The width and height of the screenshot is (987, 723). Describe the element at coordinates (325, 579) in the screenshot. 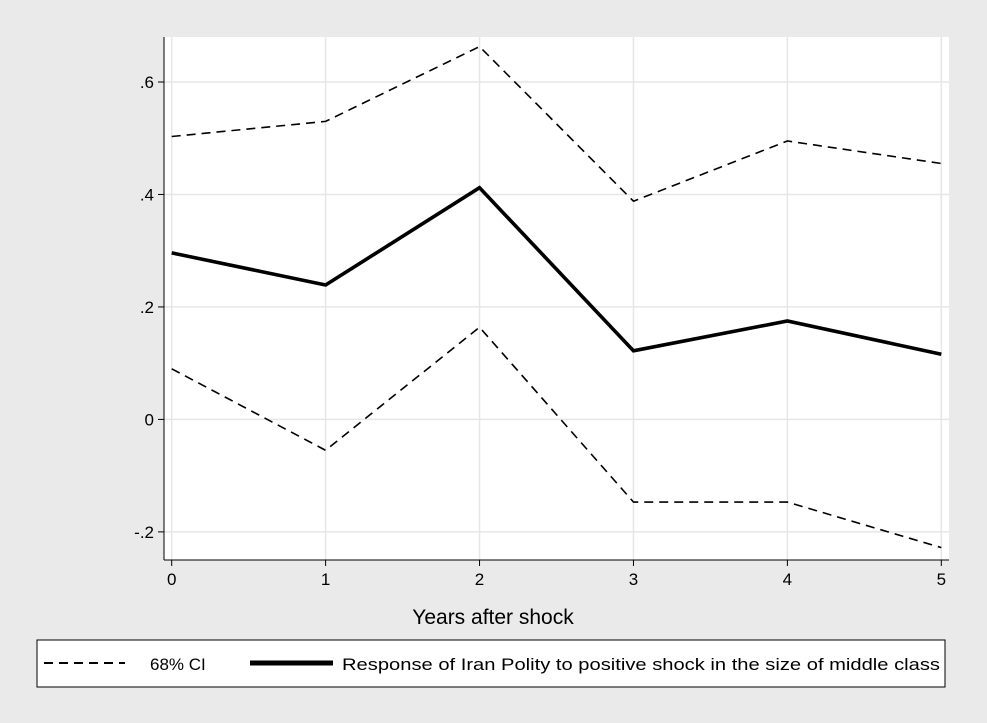

I see `x-tick-label: 1` at that location.